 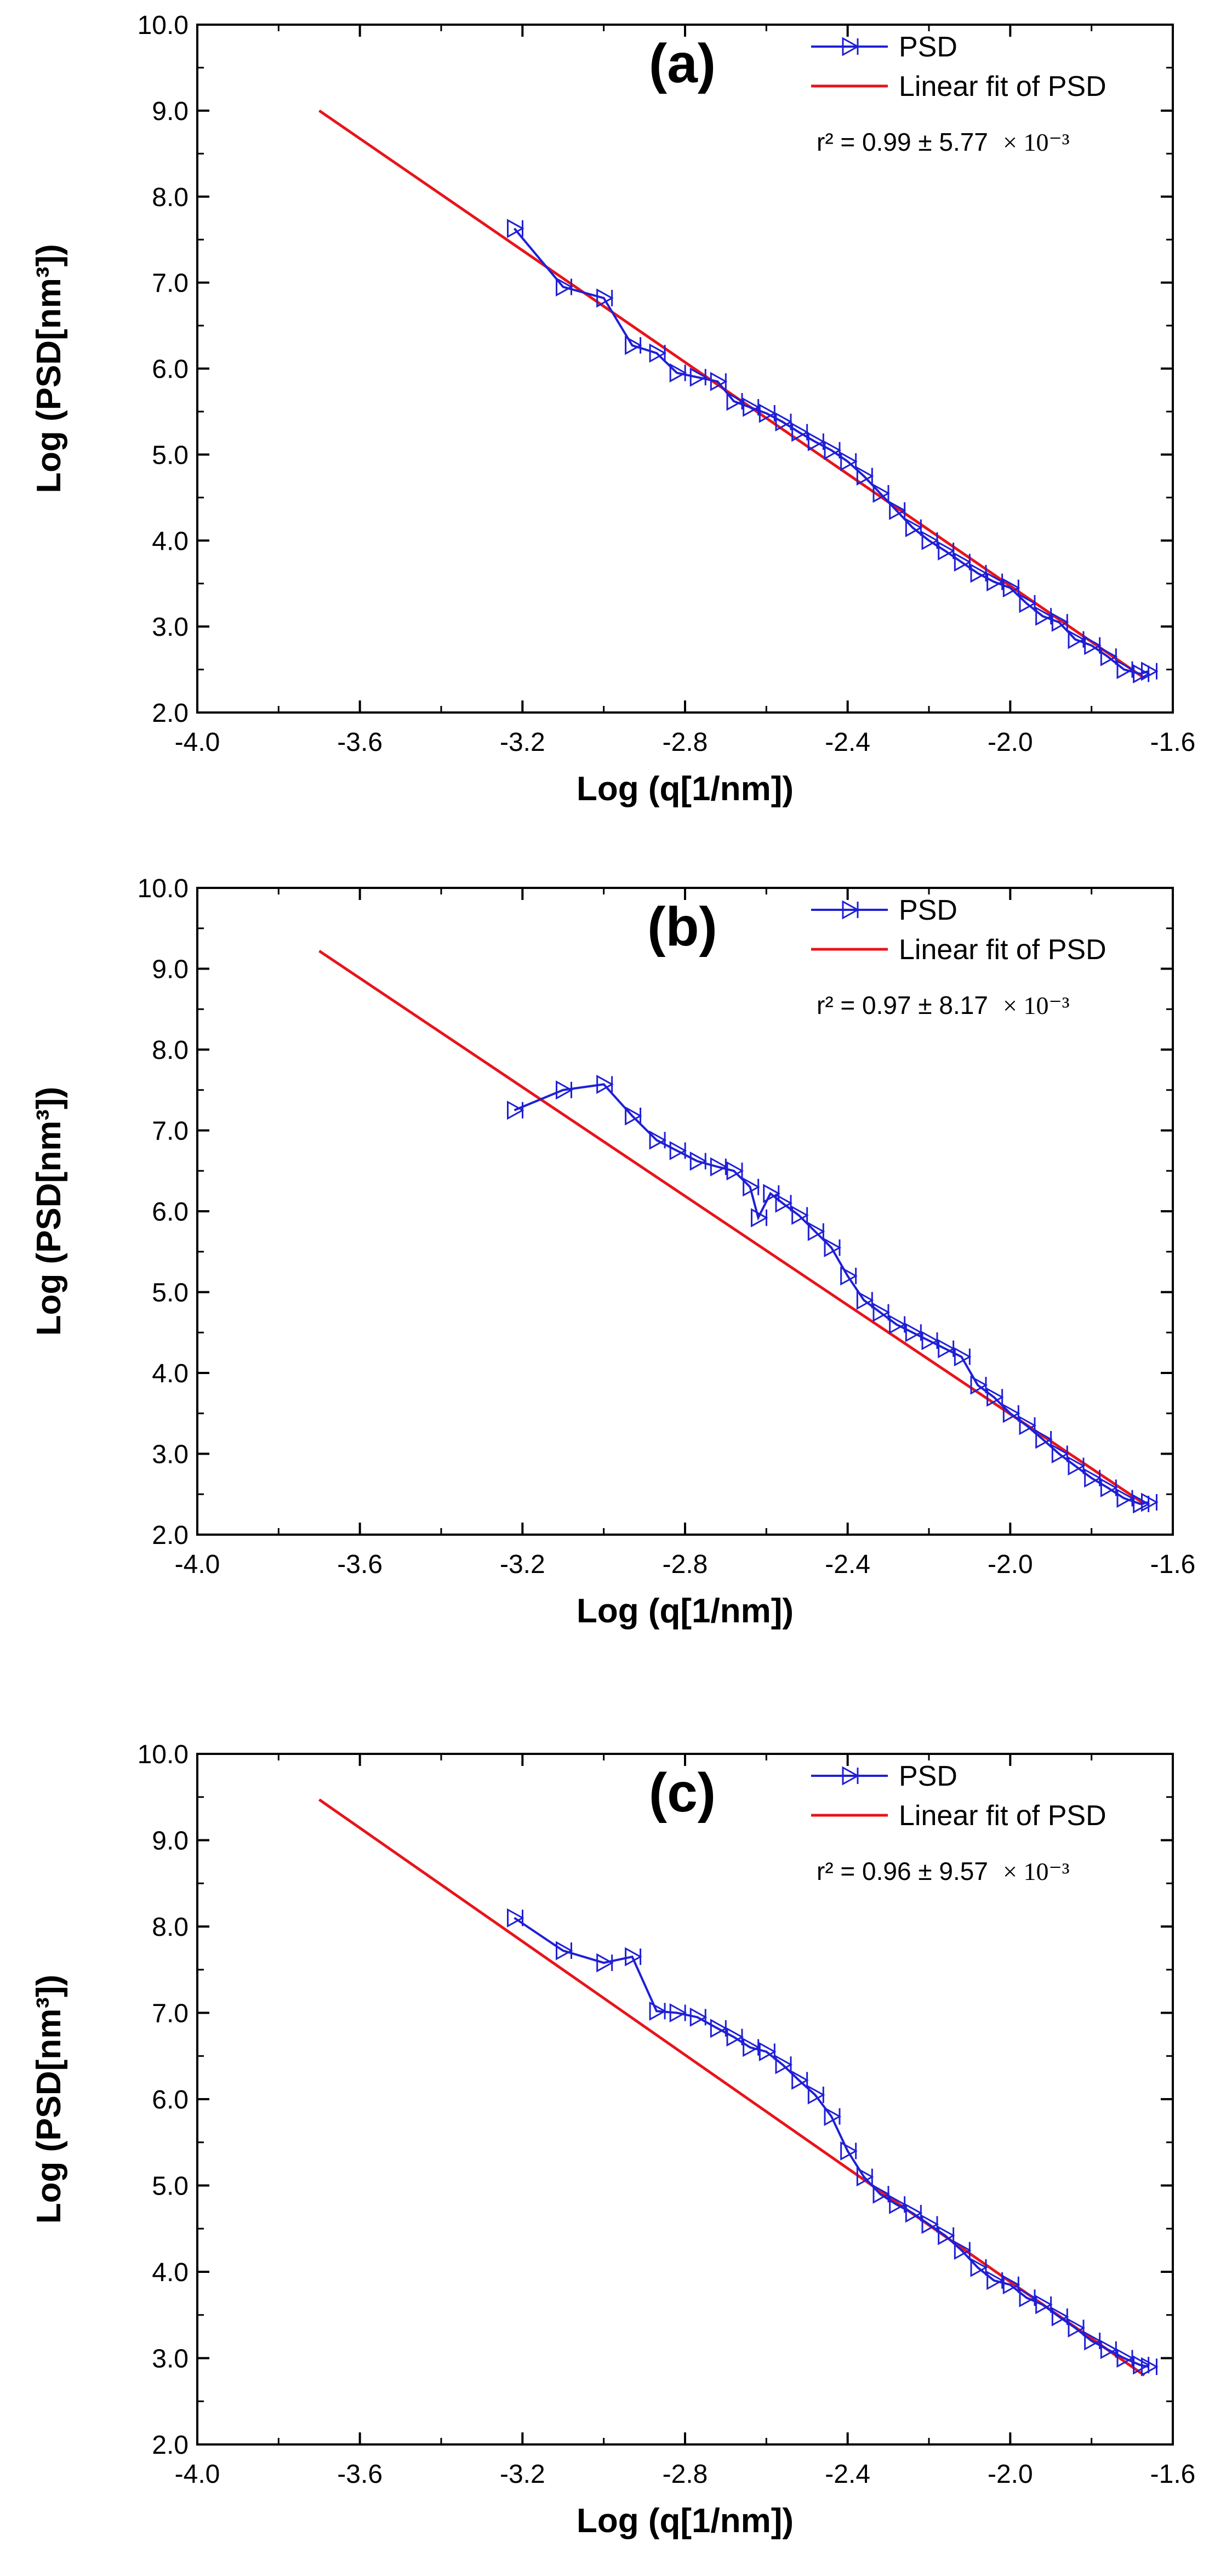 What do you see at coordinates (360, 2474) in the screenshot?
I see `x-tick-label: -3.6` at bounding box center [360, 2474].